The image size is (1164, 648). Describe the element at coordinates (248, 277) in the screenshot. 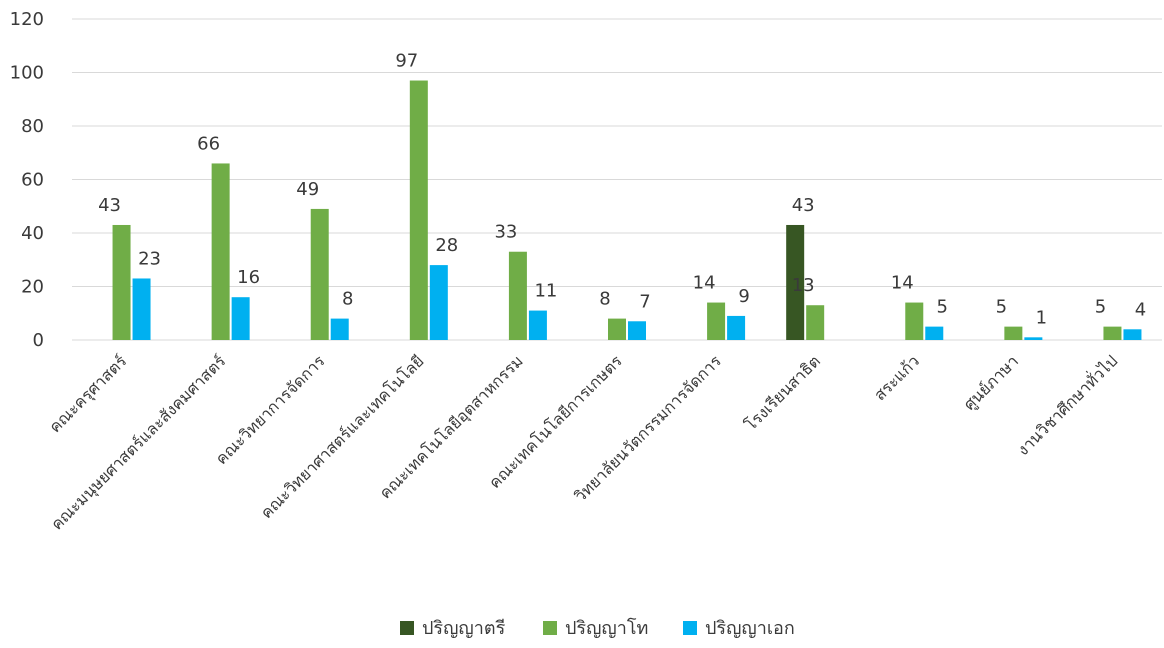

I see `data-label: 16` at that location.